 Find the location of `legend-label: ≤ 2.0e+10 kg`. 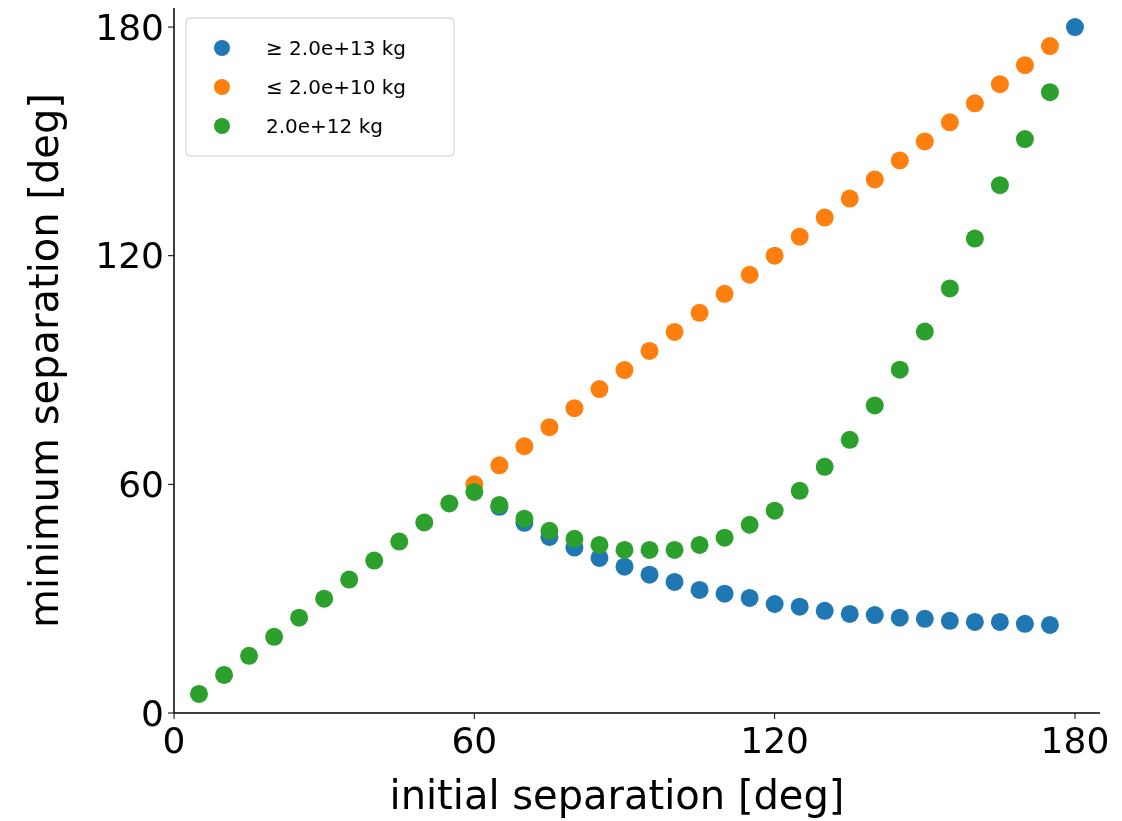

legend-label: ≤ 2.0e+10 kg is located at coordinates (336, 87).